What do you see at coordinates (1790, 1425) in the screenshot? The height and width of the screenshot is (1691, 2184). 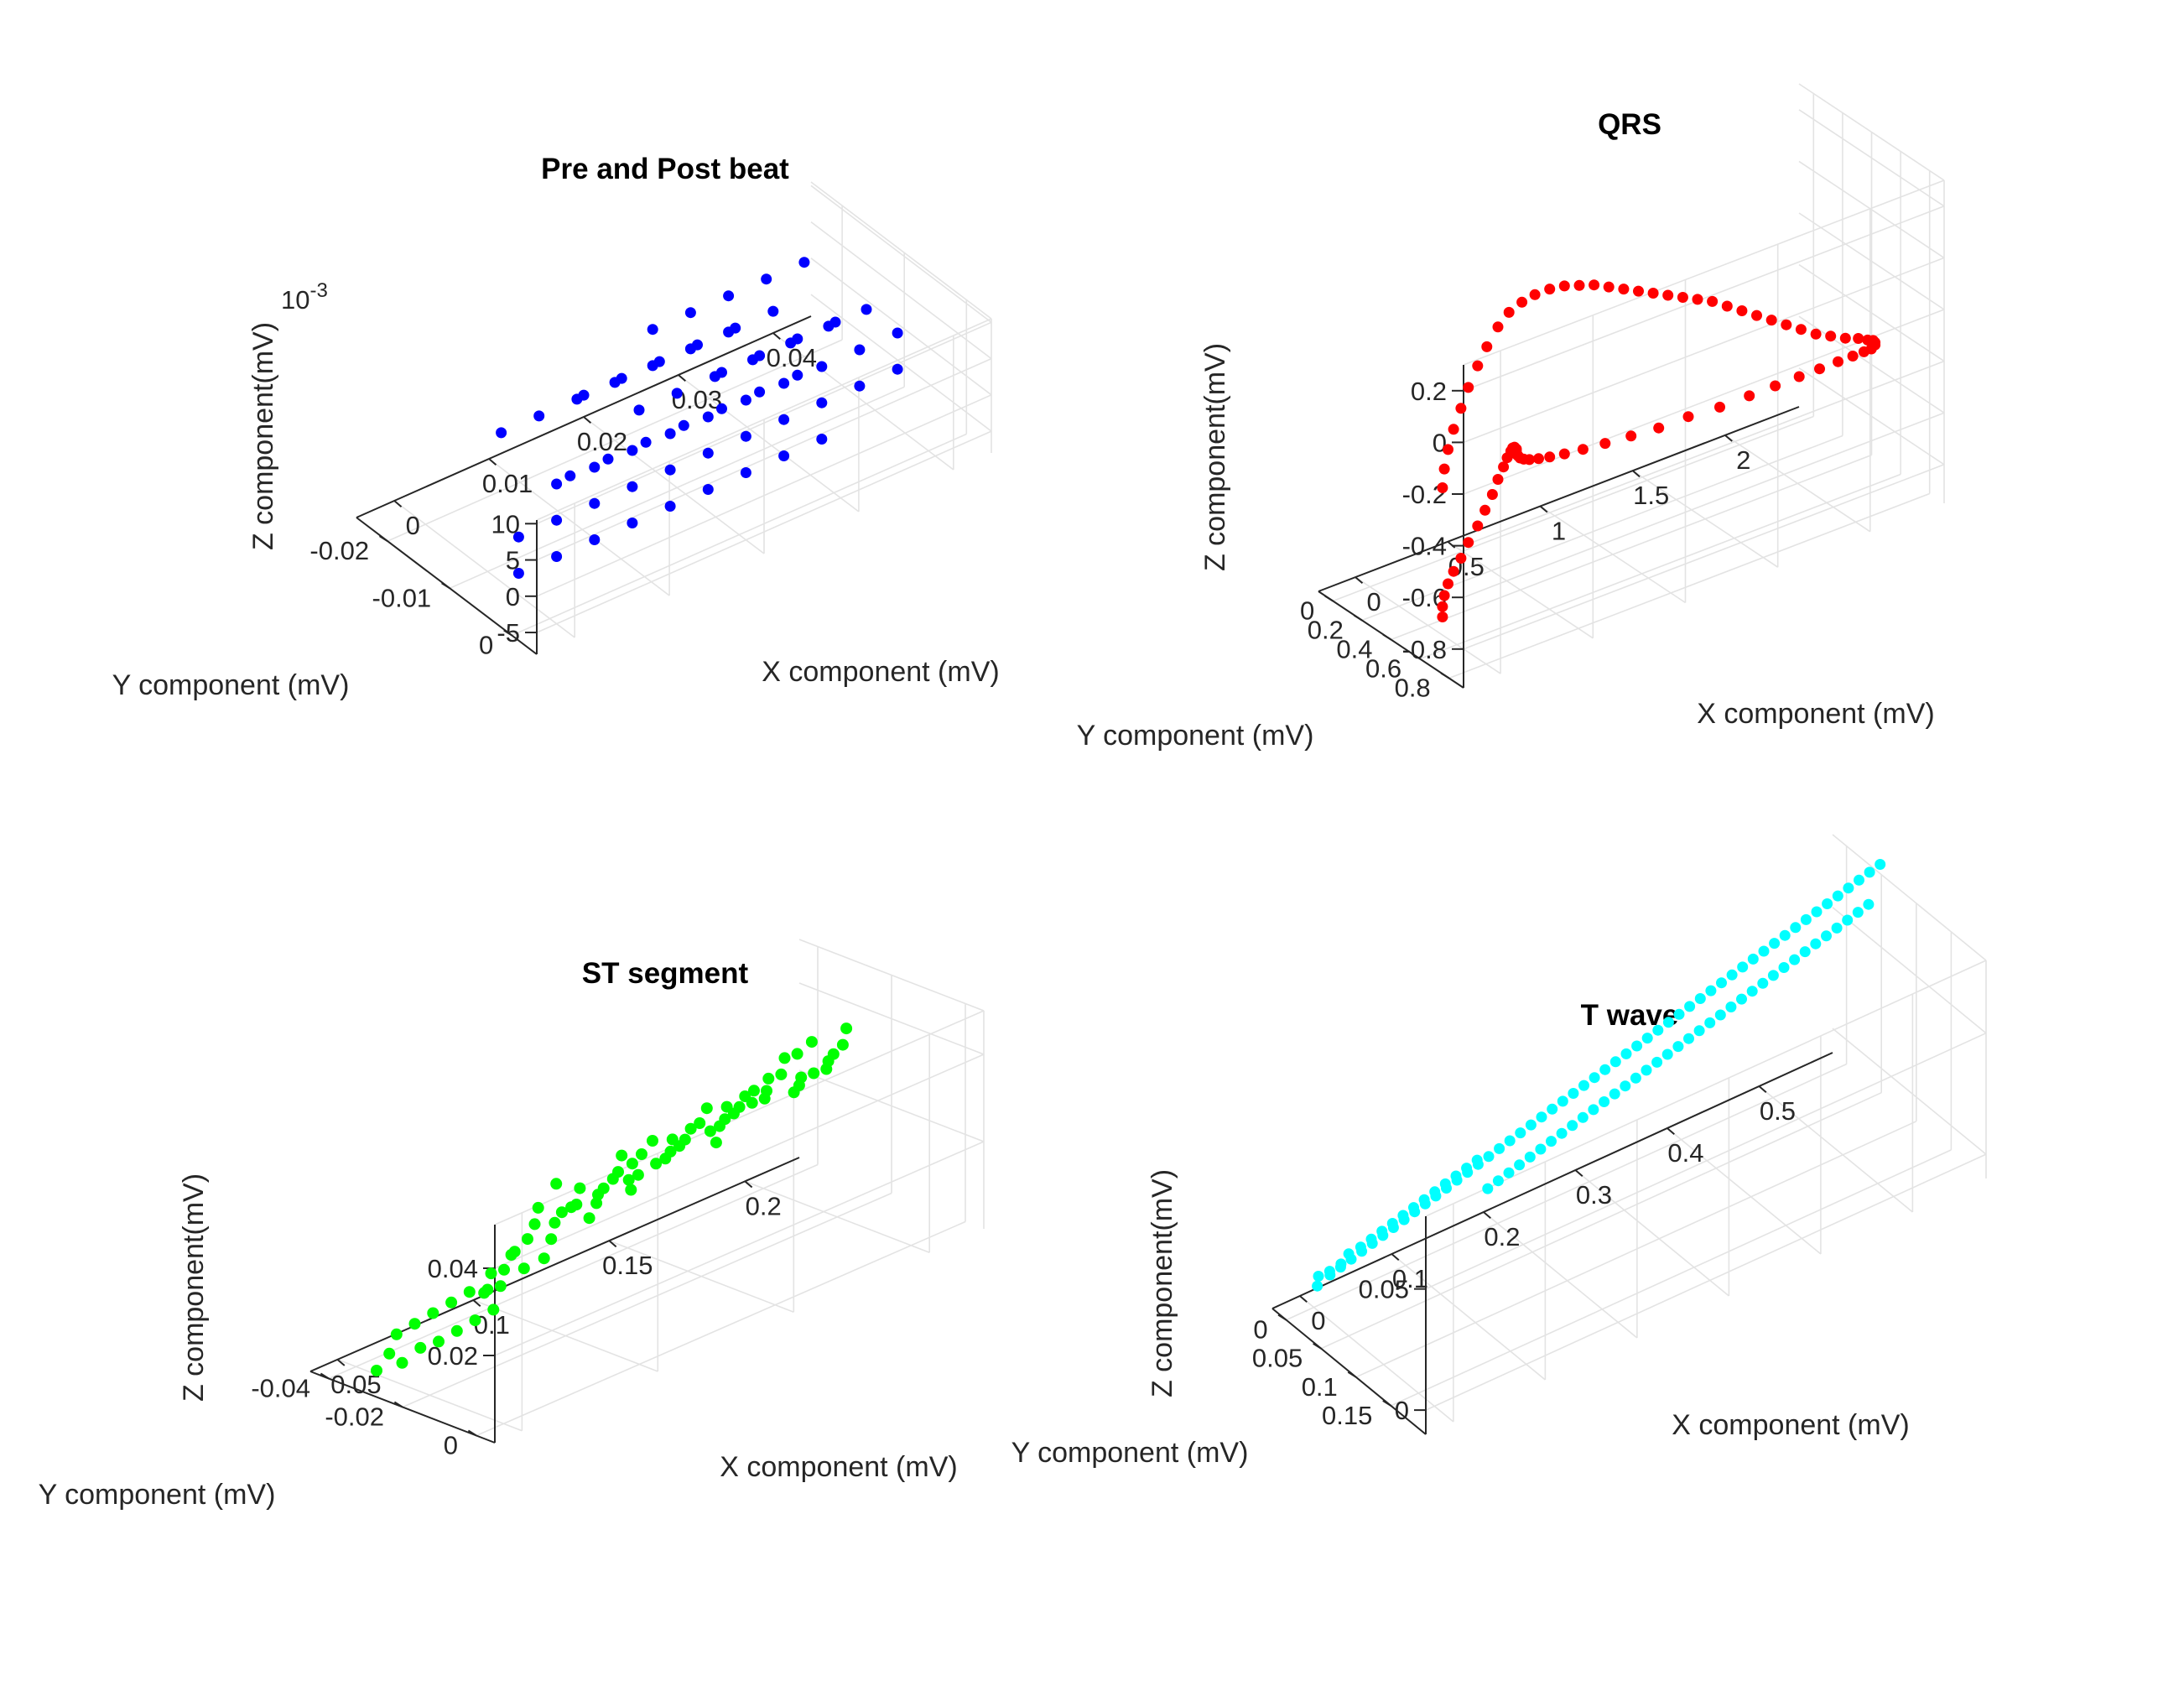 I see `x-axis-label: X component (mV)` at bounding box center [1790, 1425].